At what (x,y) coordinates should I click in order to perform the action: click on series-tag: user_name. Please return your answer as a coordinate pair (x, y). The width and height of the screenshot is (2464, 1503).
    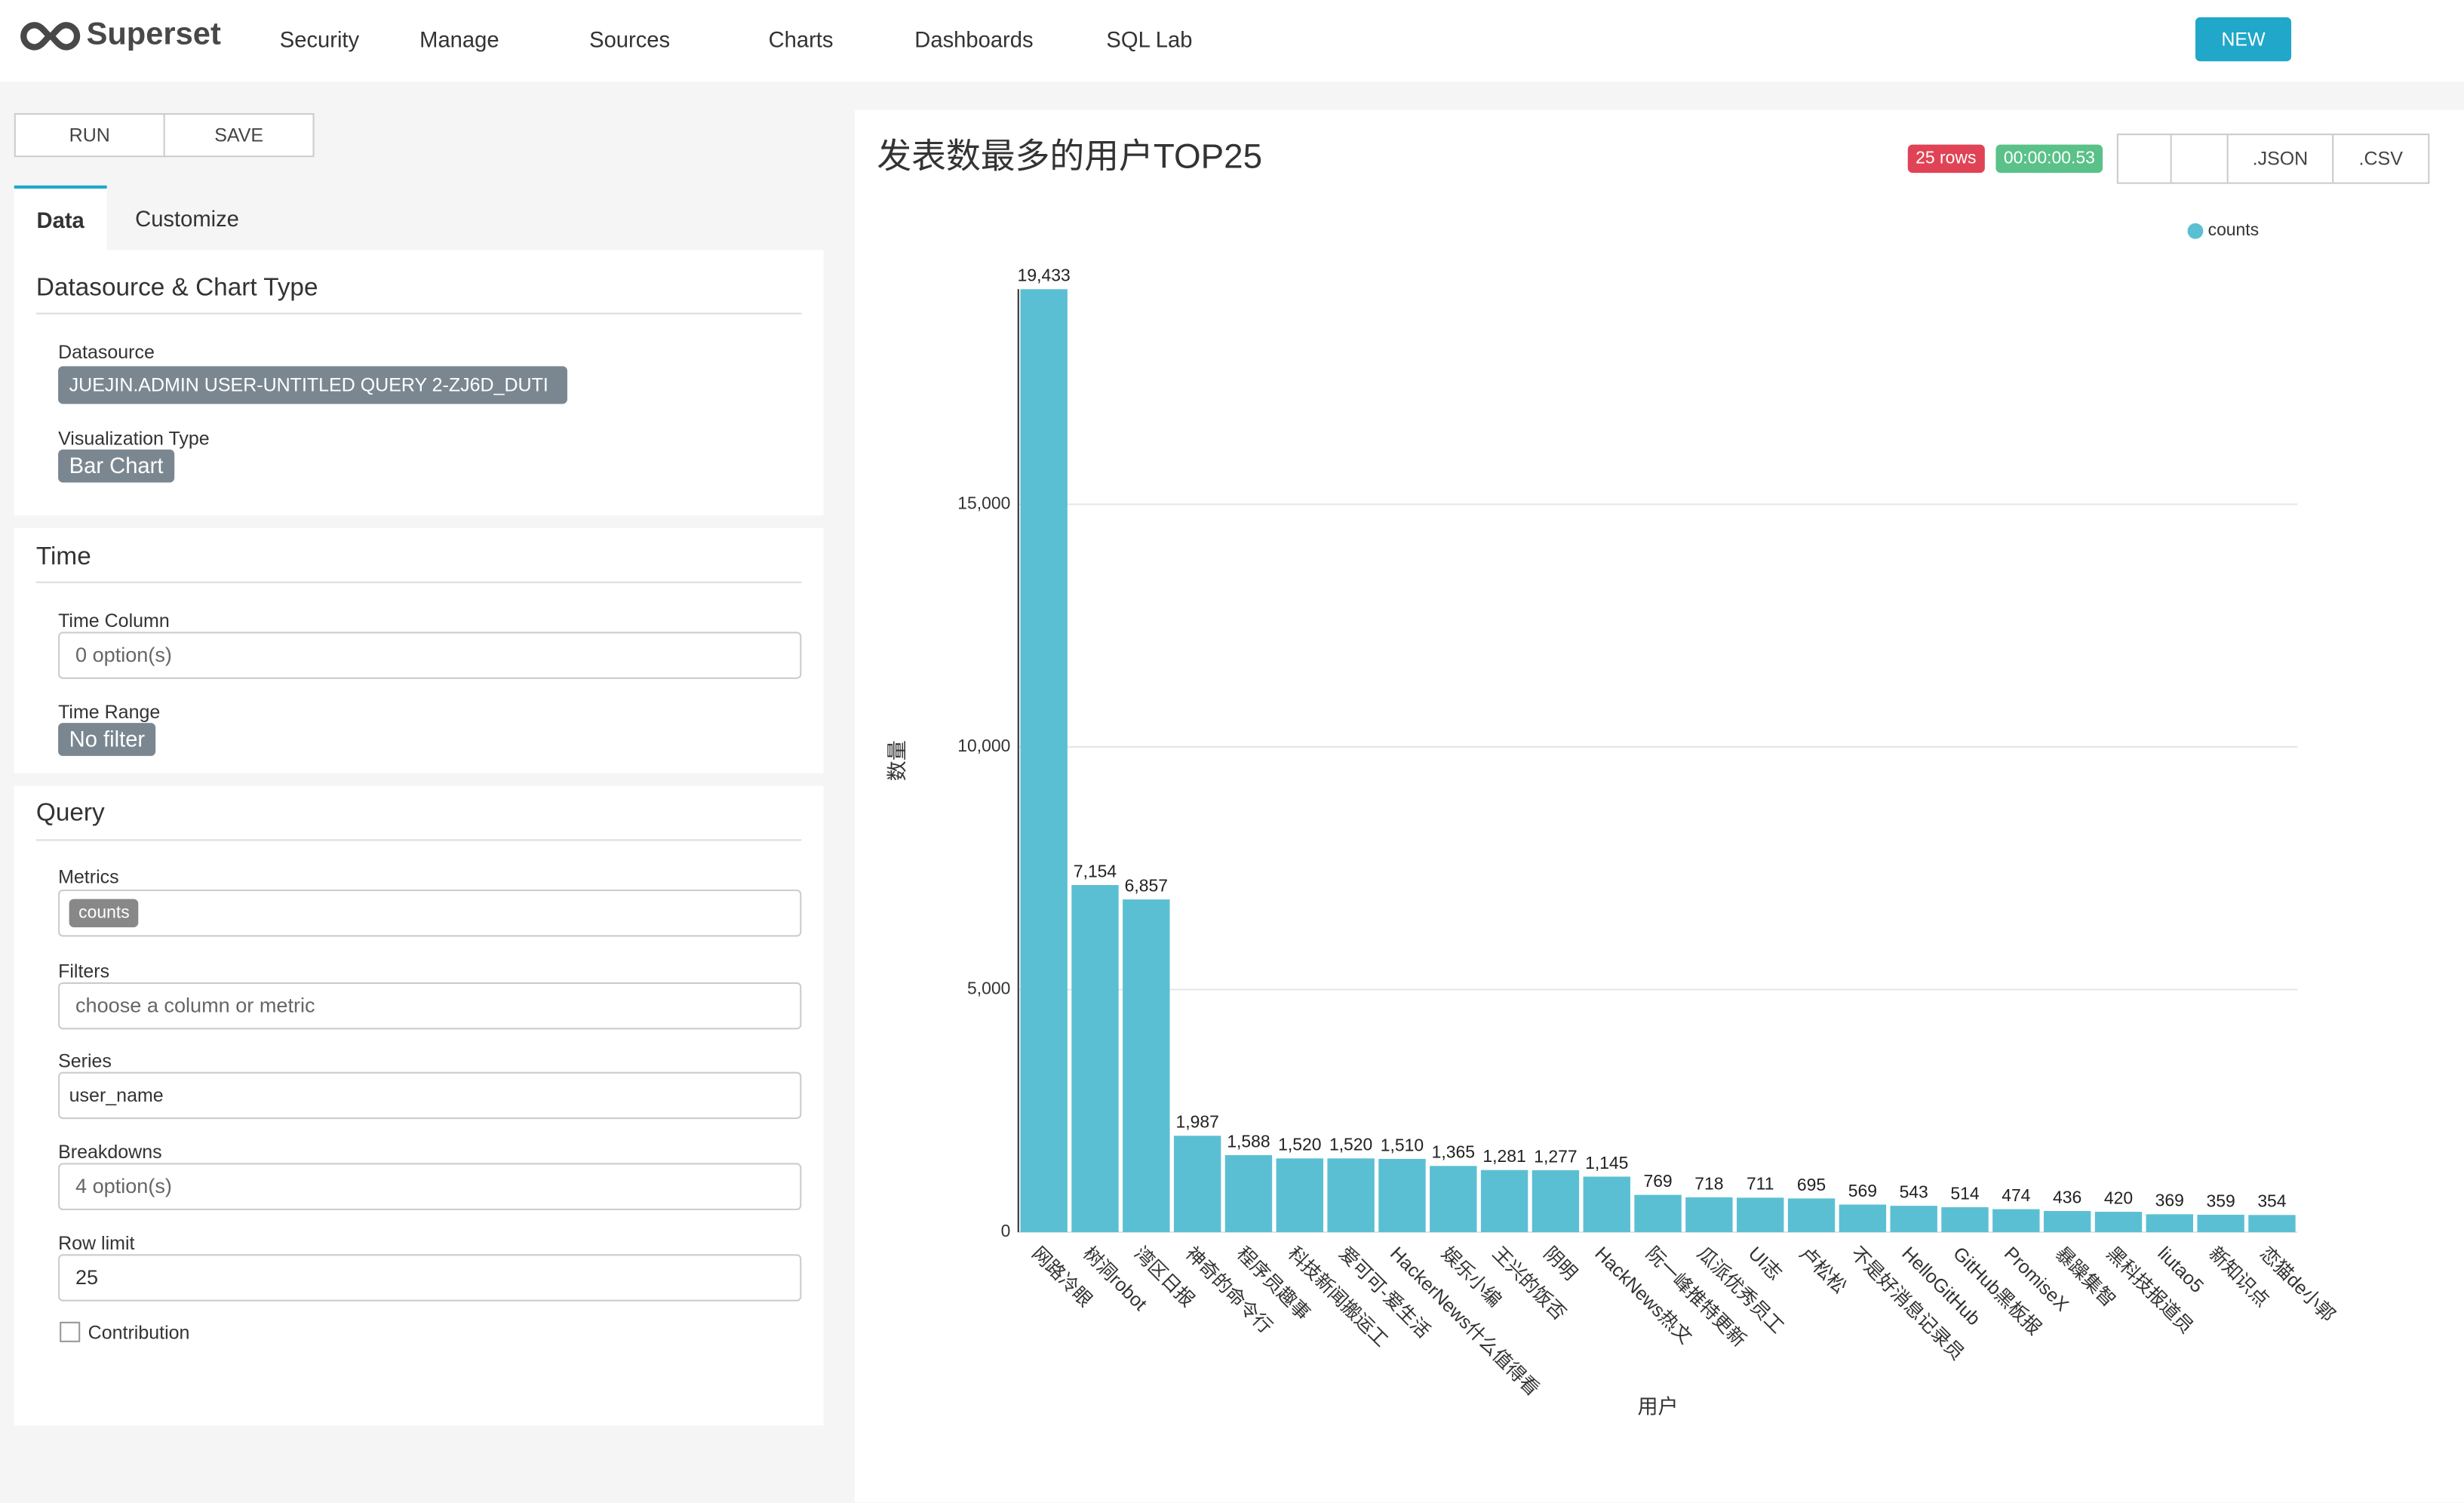
    Looking at the image, I should click on (116, 1095).